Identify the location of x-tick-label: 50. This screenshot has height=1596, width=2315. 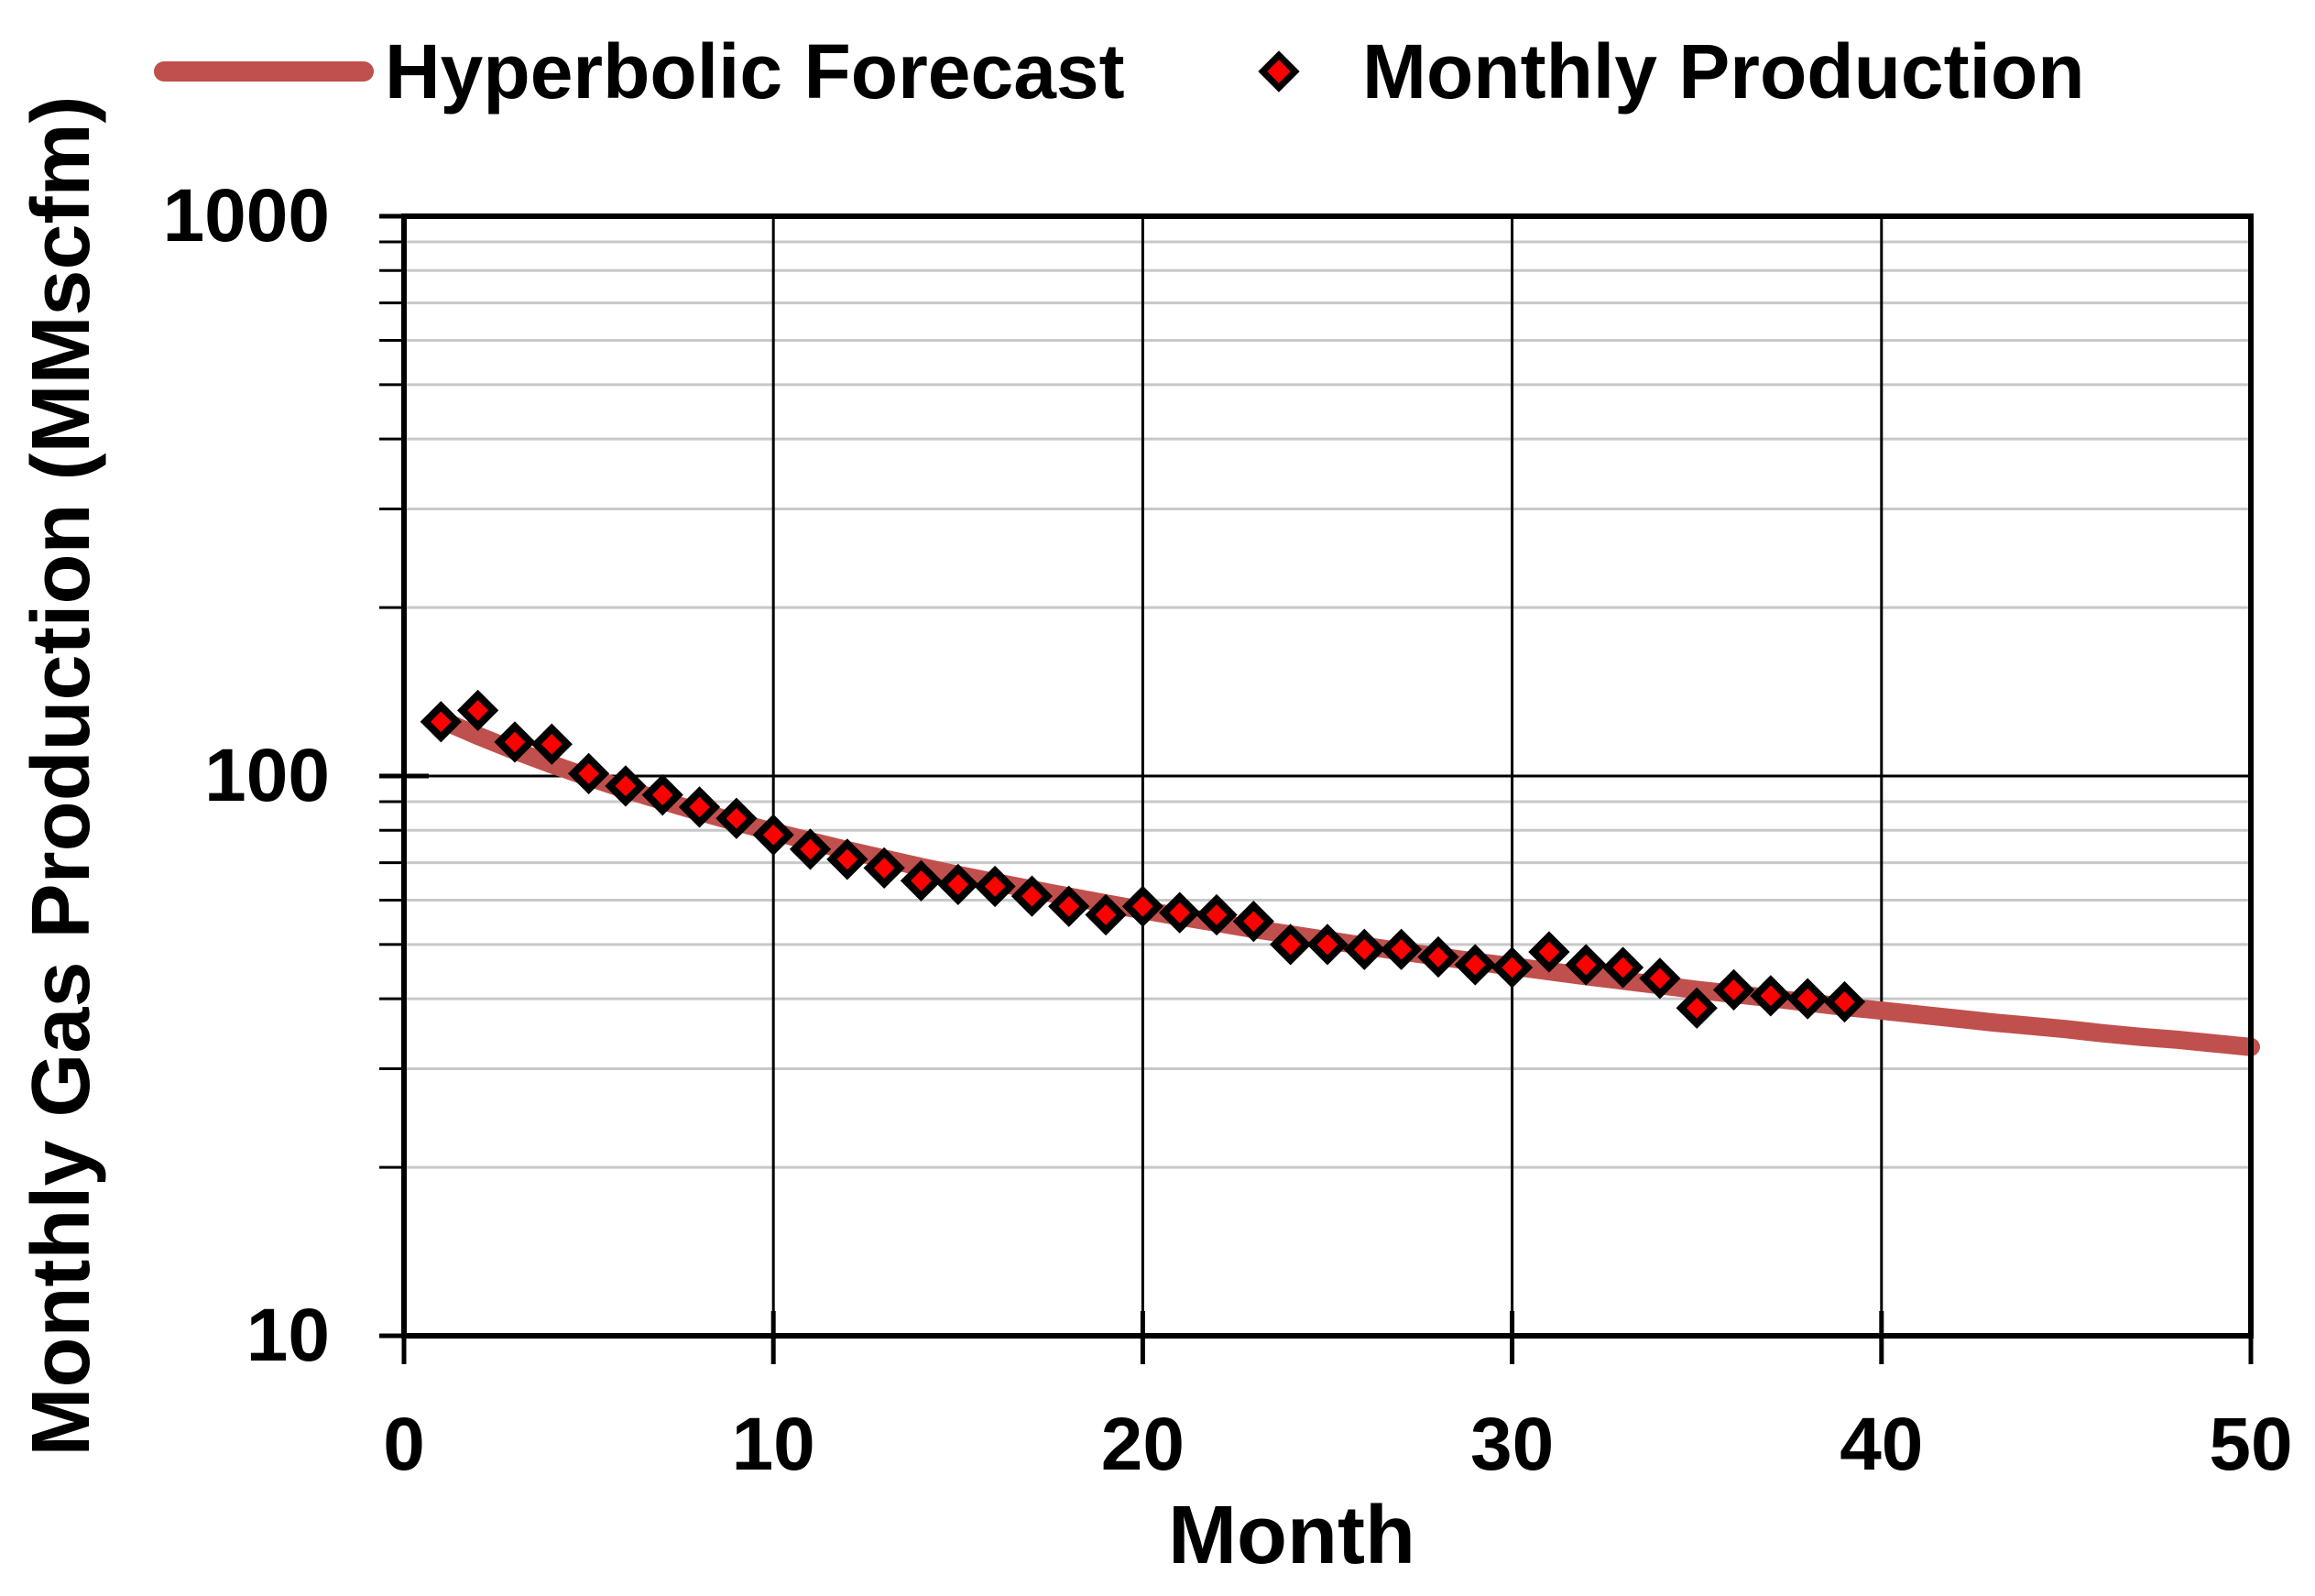
(2251, 1444).